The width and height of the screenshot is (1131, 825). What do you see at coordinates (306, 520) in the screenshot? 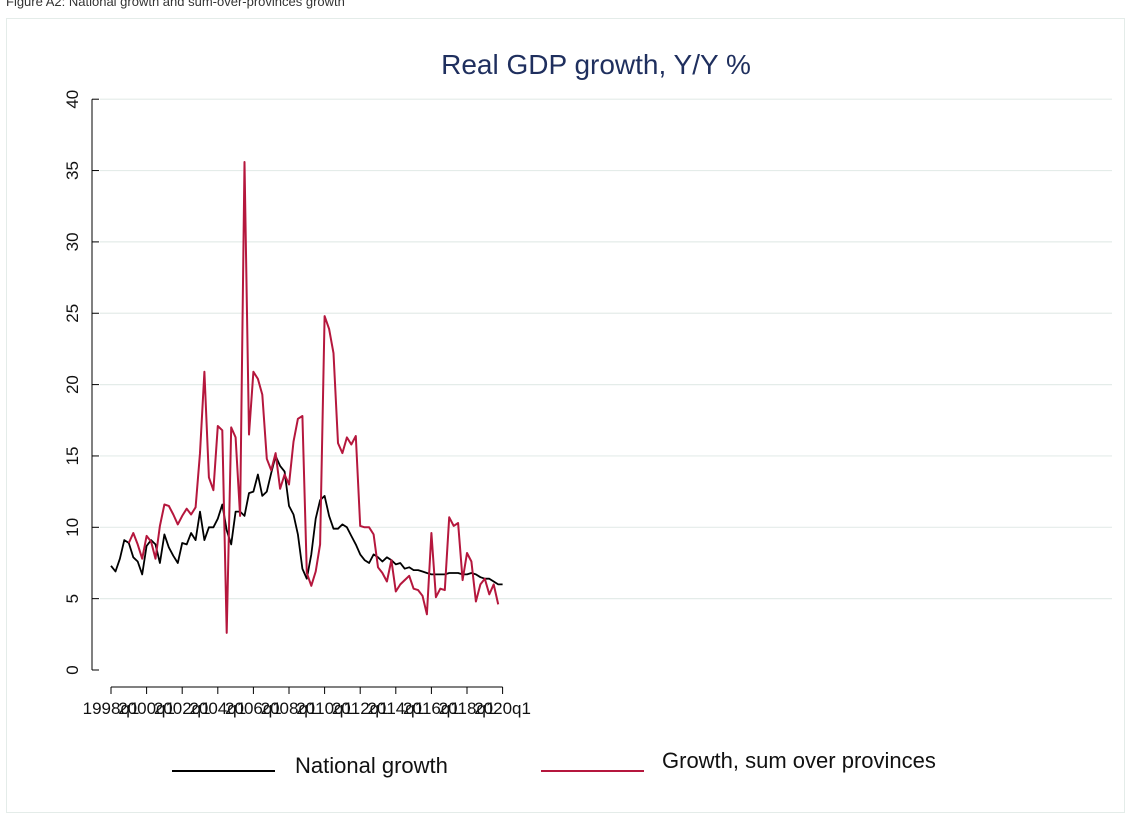
I see `series-line-national-growth` at bounding box center [306, 520].